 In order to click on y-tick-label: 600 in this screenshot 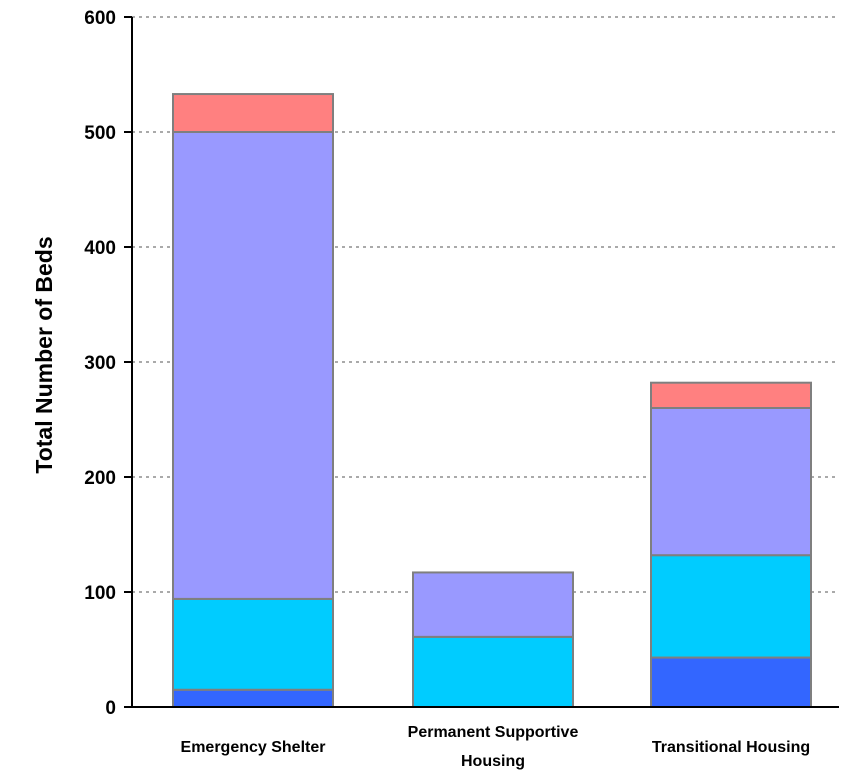, I will do `click(100, 18)`.